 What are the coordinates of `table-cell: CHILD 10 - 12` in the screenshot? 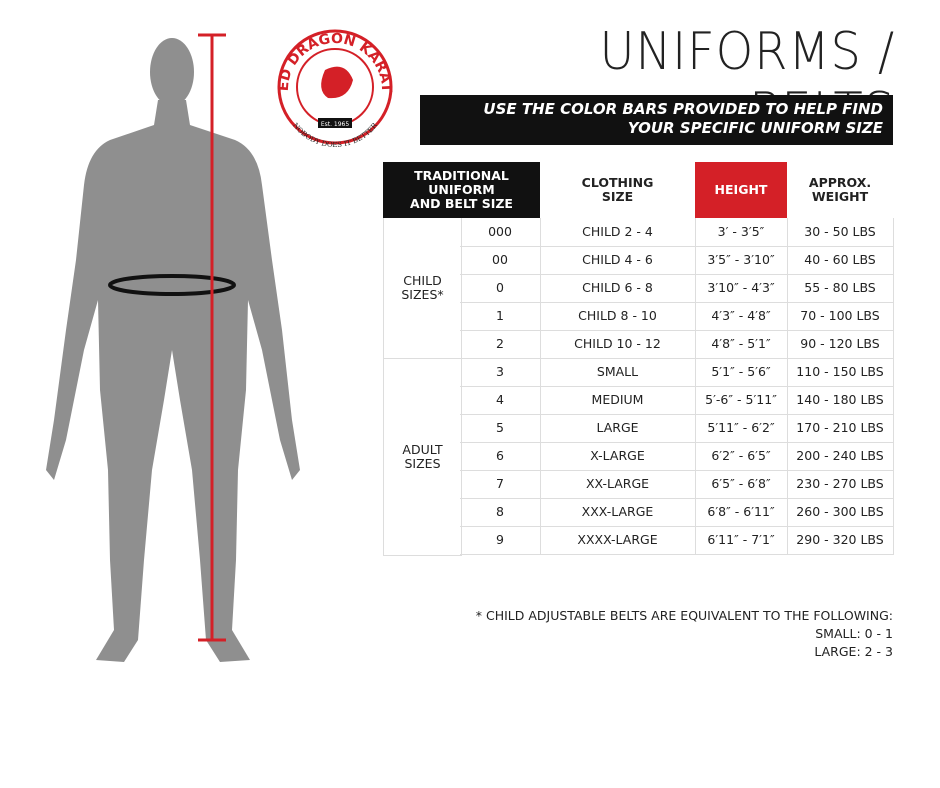 It's located at (618, 344).